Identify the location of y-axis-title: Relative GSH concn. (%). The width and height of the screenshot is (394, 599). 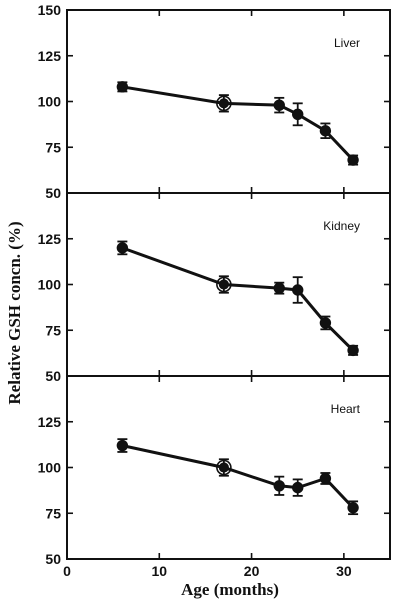
(14, 312).